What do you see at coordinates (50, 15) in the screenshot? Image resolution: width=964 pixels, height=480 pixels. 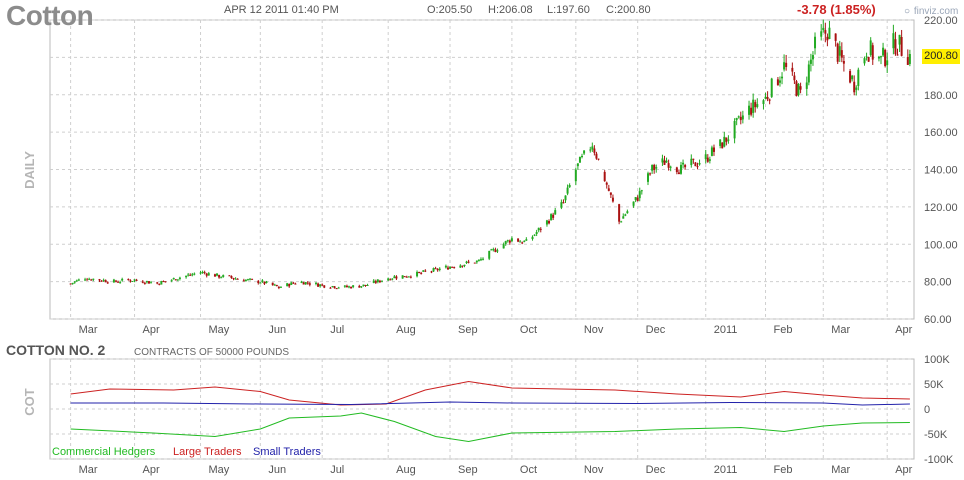 I see `symbol-title: Cotton` at bounding box center [50, 15].